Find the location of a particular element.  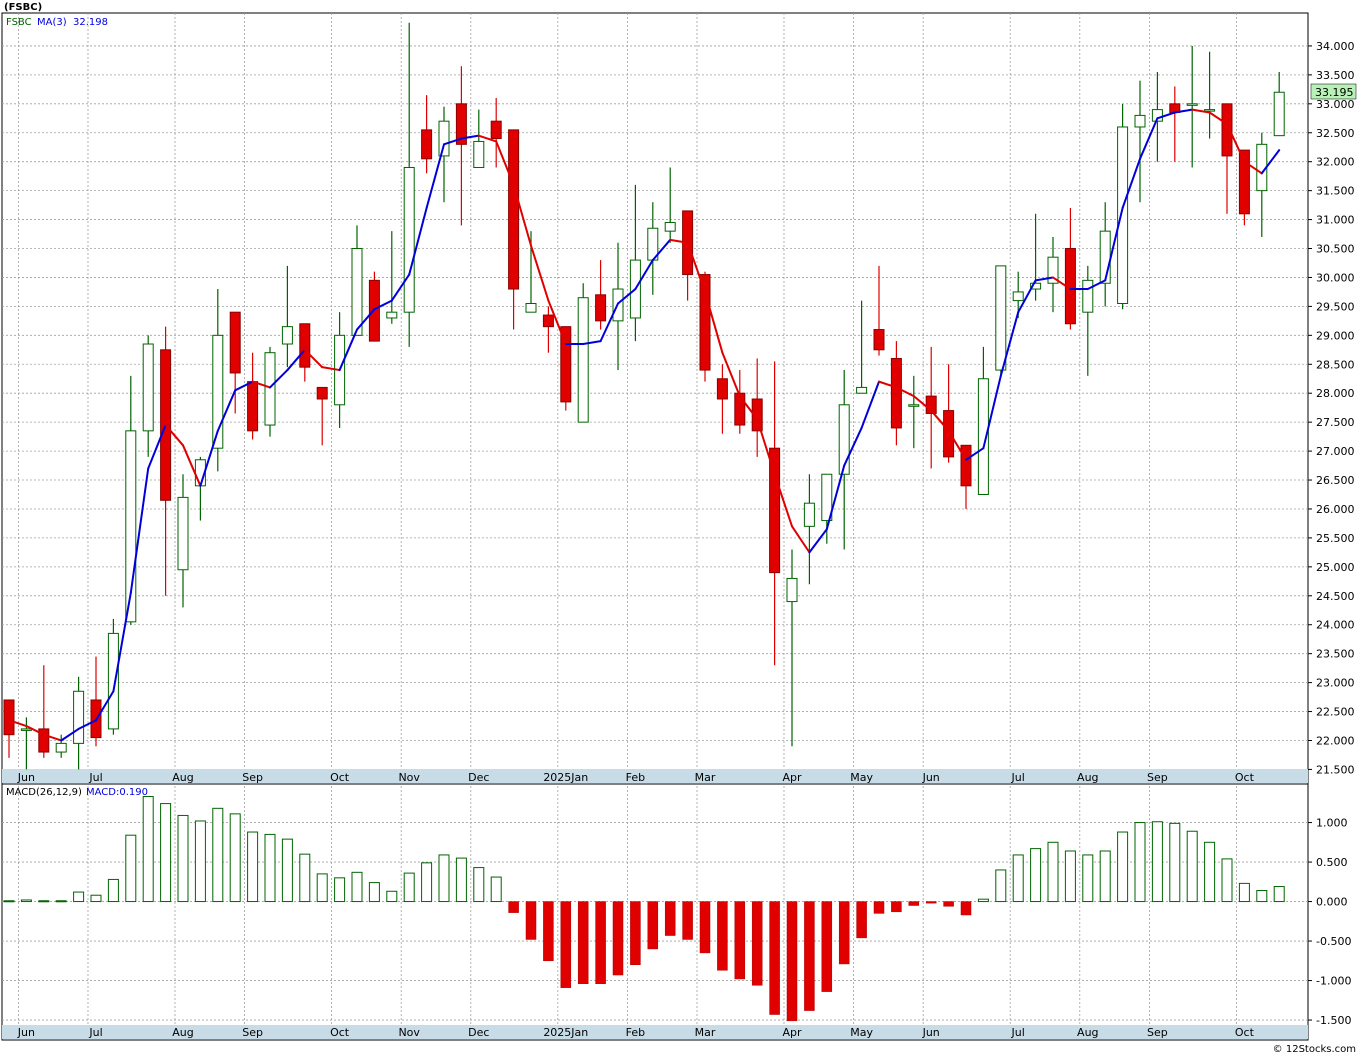

legend-ma-value: 32.198 is located at coordinates (90, 22).